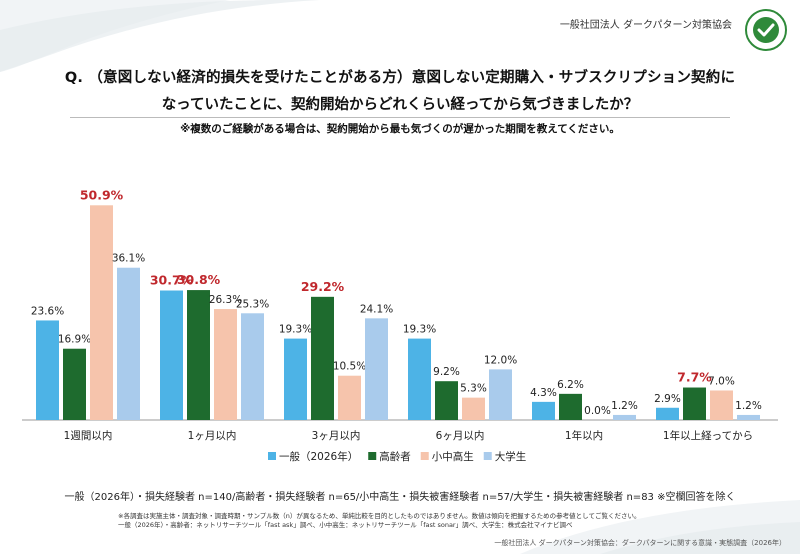 Image resolution: width=800 pixels, height=554 pixels. What do you see at coordinates (376, 309) in the screenshot?
I see `data-label: 24.1%` at bounding box center [376, 309].